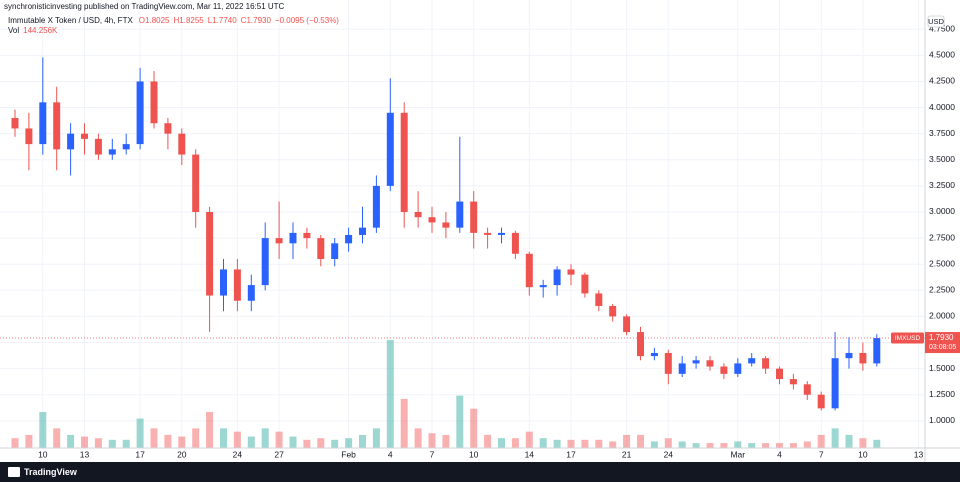 This screenshot has height=482, width=960. I want to click on y-tick-label: 2.5000, so click(942, 263).